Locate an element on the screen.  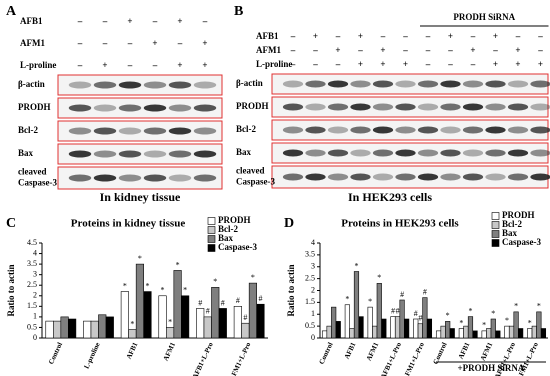
group-label: +PRODH SiRNA is located at coordinates (491, 368).